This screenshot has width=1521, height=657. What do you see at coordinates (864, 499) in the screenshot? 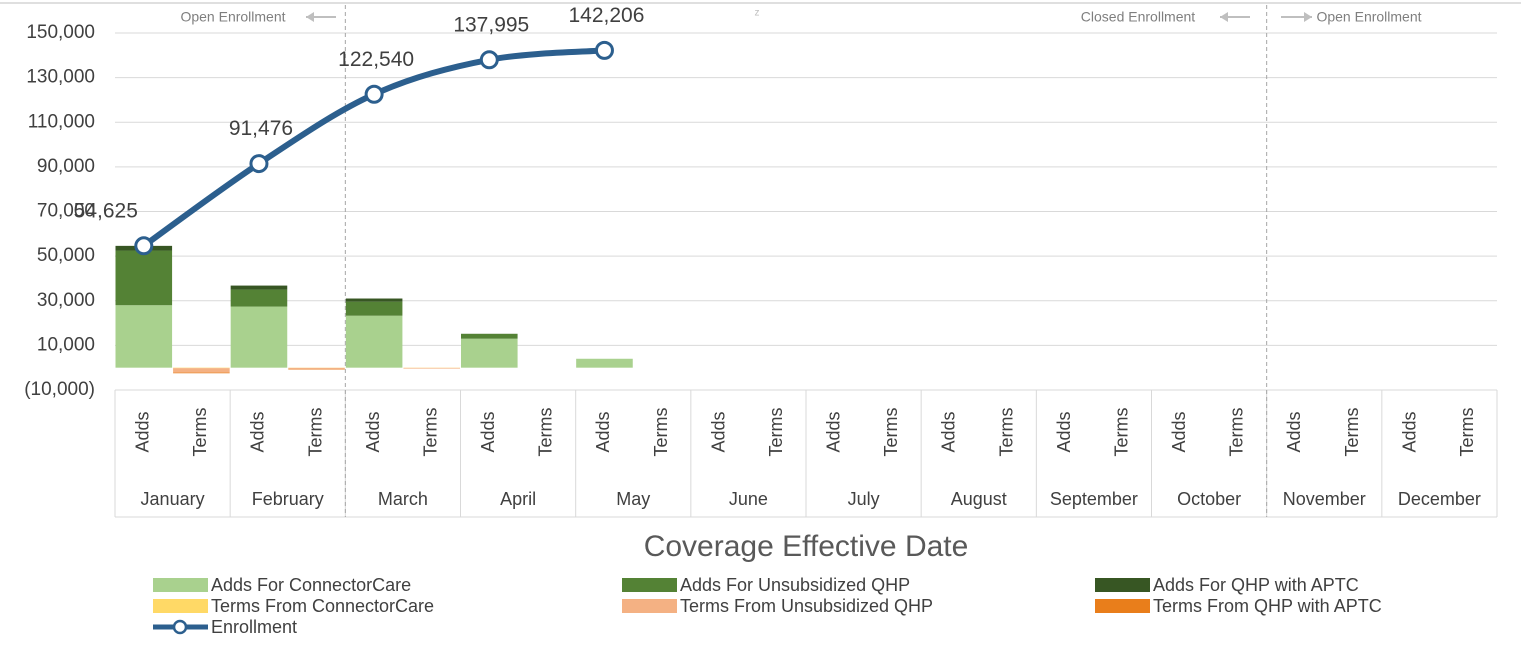
I see `x-group-label: July` at bounding box center [864, 499].